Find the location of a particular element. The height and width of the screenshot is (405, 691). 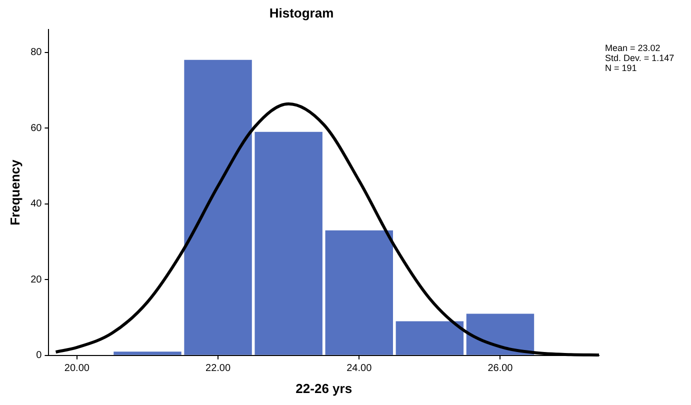

y-tick-label: 0 is located at coordinates (39, 356).